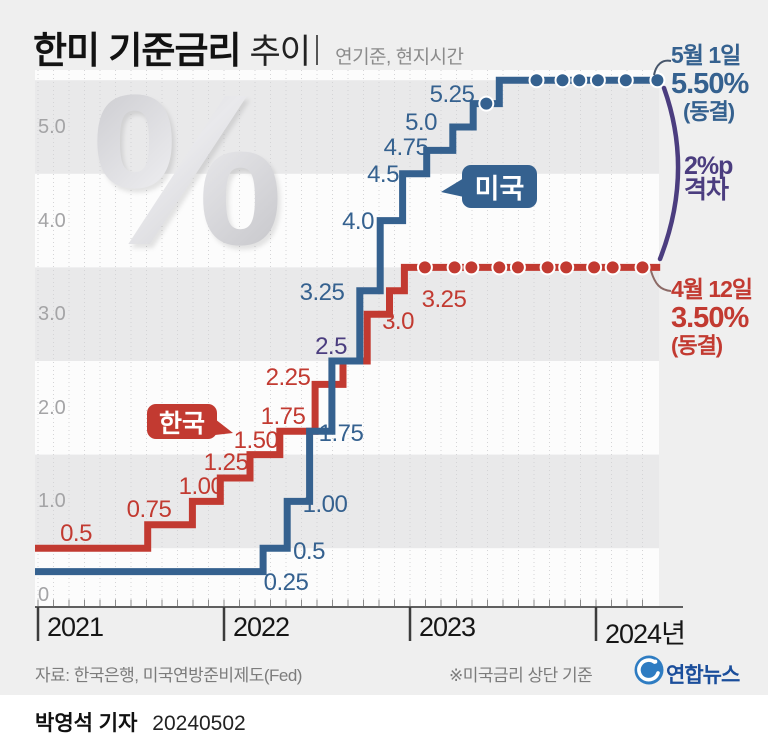  What do you see at coordinates (709, 111) in the screenshot?
I see `us-annotation-status: (동결)` at bounding box center [709, 111].